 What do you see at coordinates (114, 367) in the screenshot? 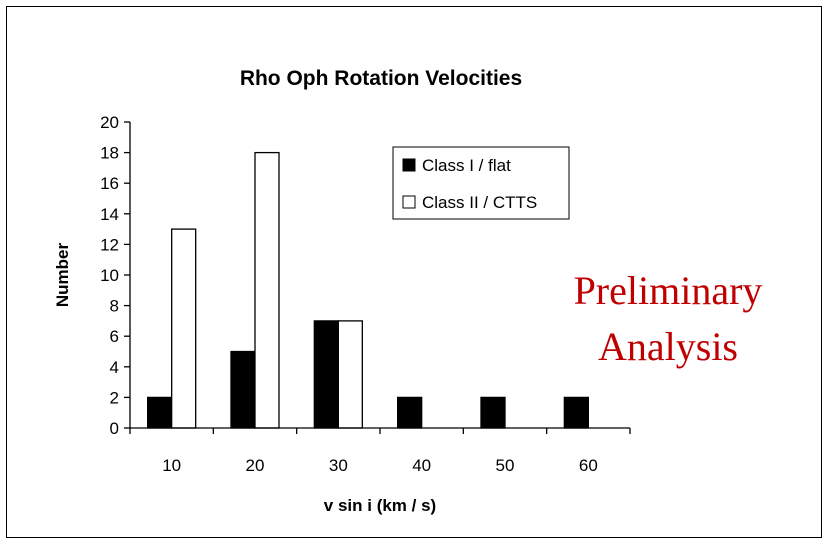
I see `y-tick-label: 4` at bounding box center [114, 367].